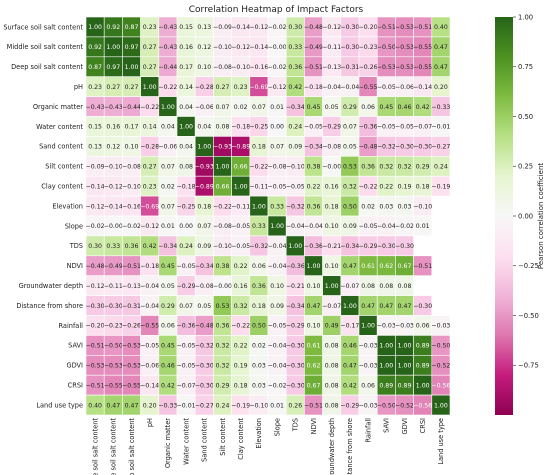 The height and width of the screenshot is (475, 550). Describe the element at coordinates (504, 216) in the screenshot. I see `colorbar-gradient` at that location.